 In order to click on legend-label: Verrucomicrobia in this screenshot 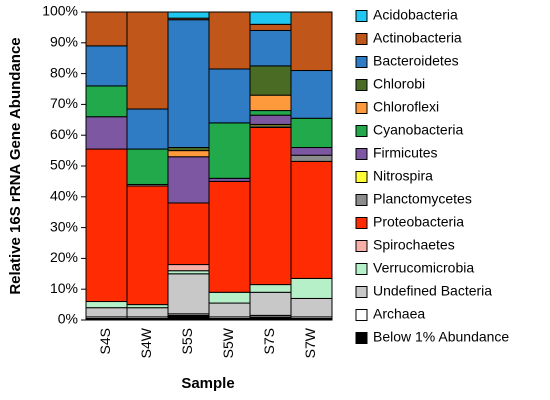, I will do `click(423, 268)`.